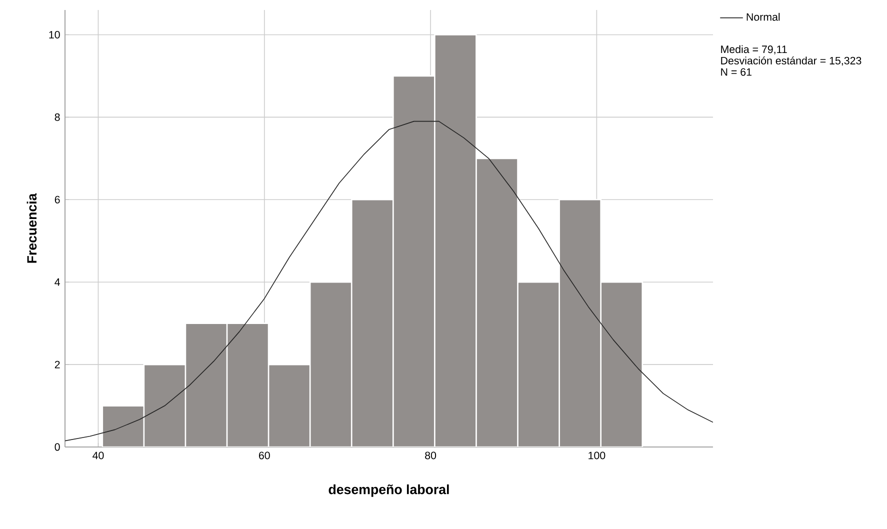  What do you see at coordinates (388, 490) in the screenshot?
I see `x-axis-title: desempeño laboral` at bounding box center [388, 490].